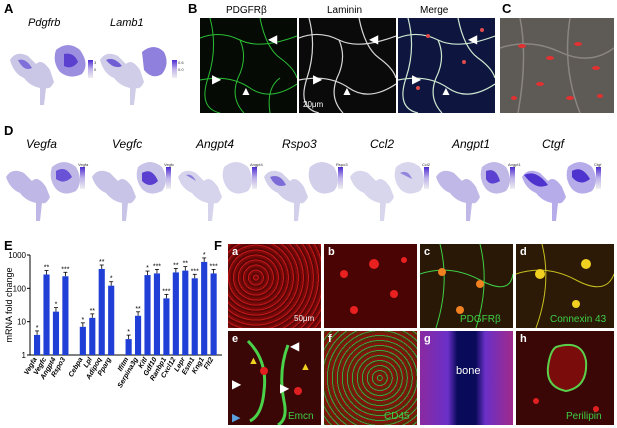 This screenshot has height=428, width=617. What do you see at coordinates (426, 178) in the screenshot?
I see `panel-d-colorbar-ccl2` at bounding box center [426, 178].